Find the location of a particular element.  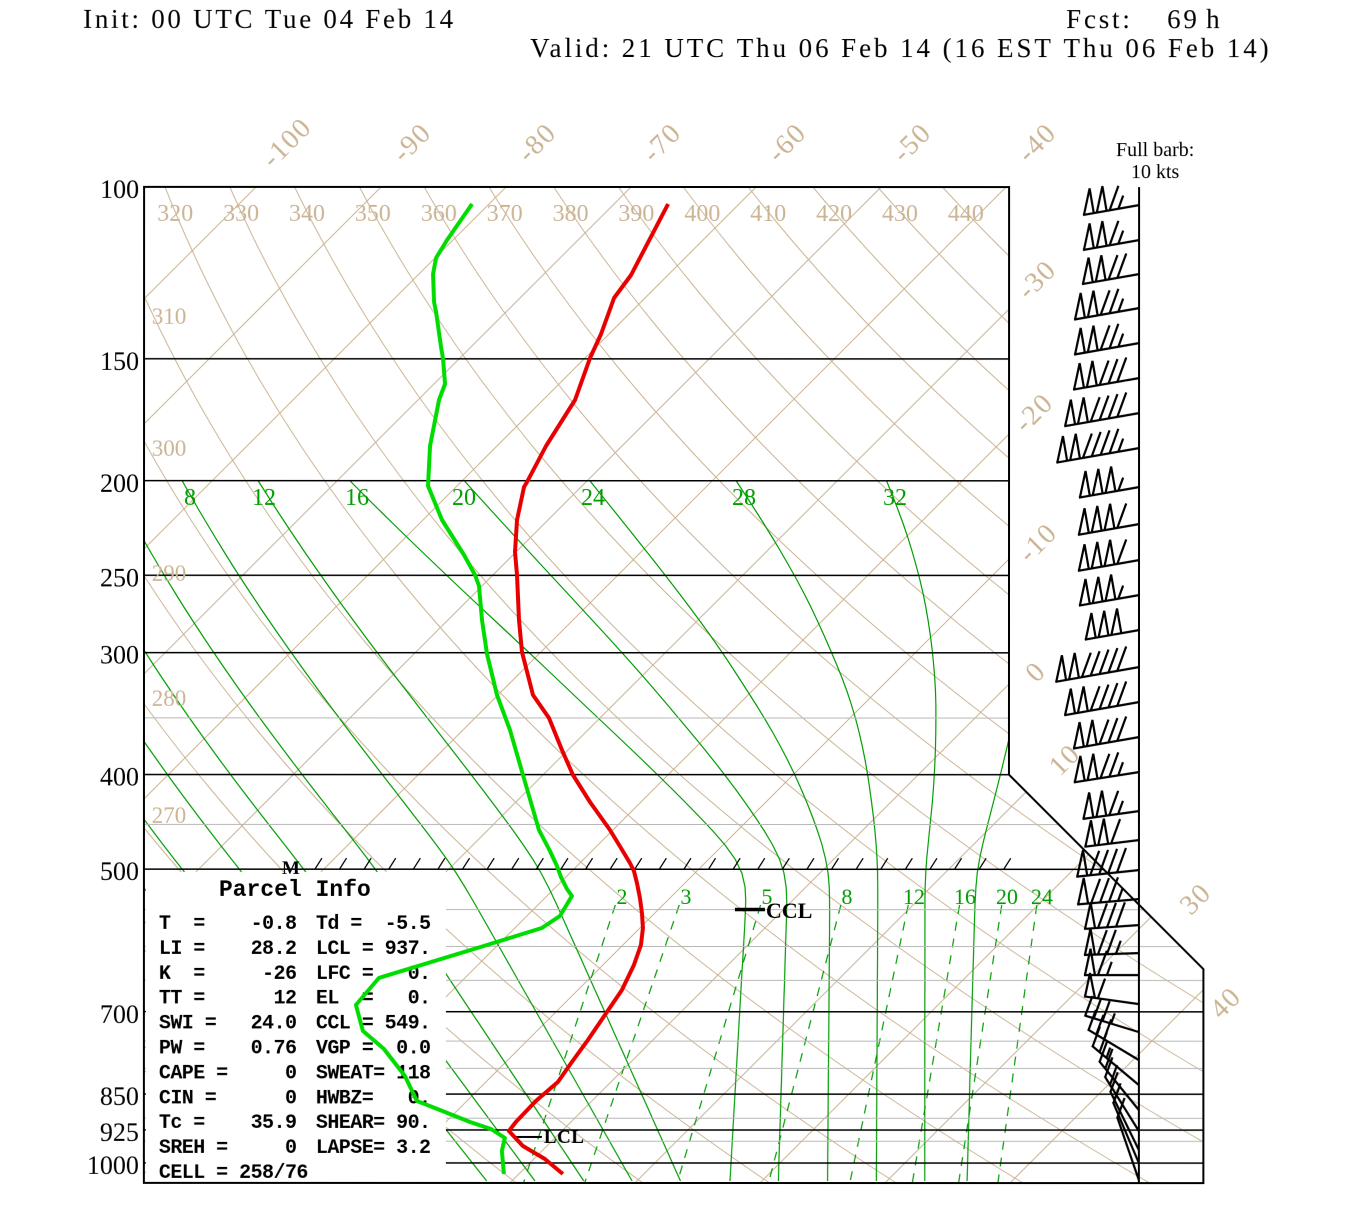

svg-text: LCL is located at coordinates (564, 1137).